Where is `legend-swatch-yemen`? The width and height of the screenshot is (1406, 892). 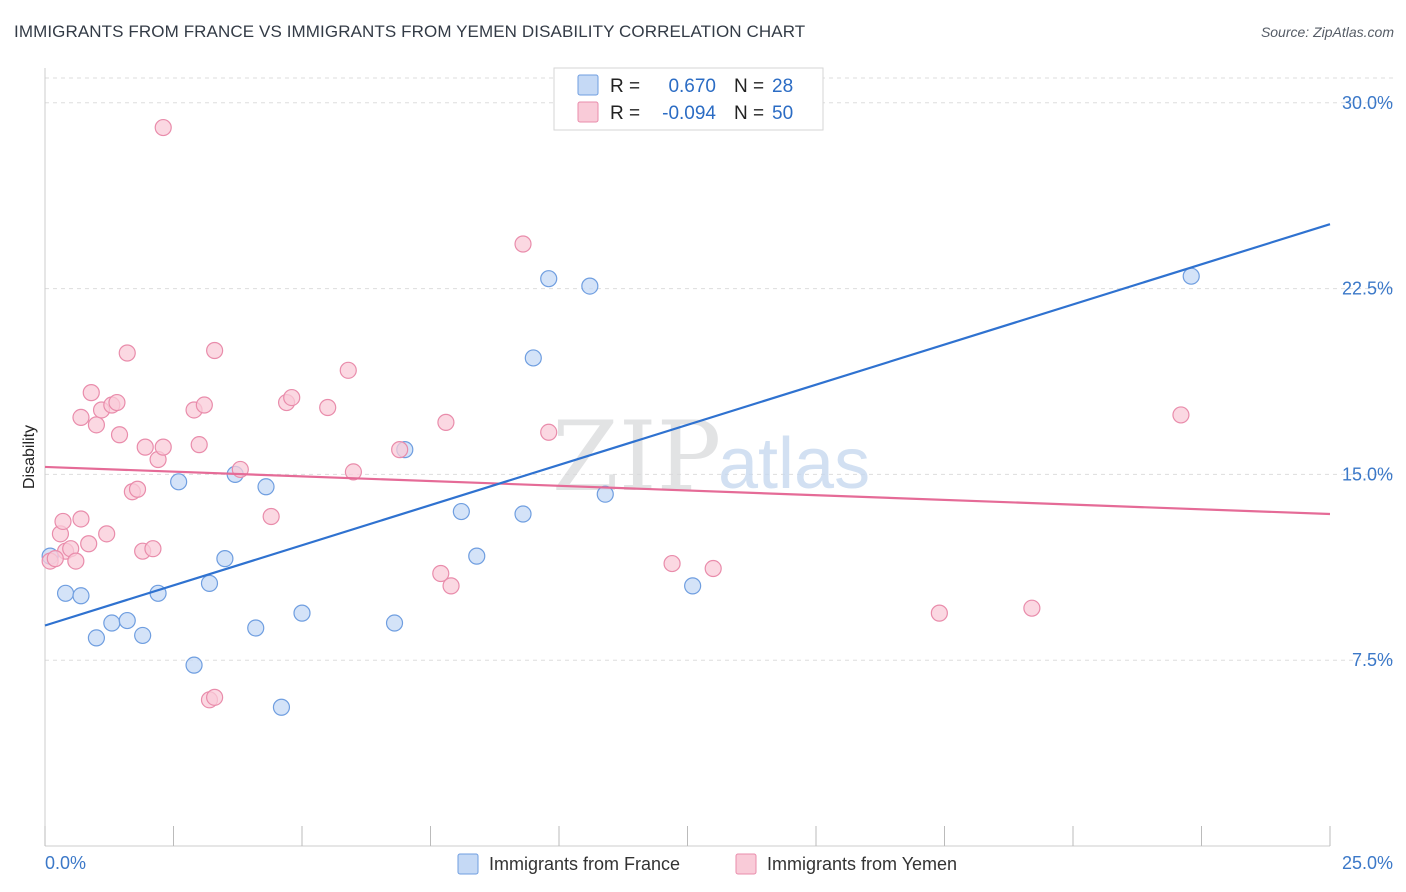 legend-swatch-yemen is located at coordinates (588, 112).